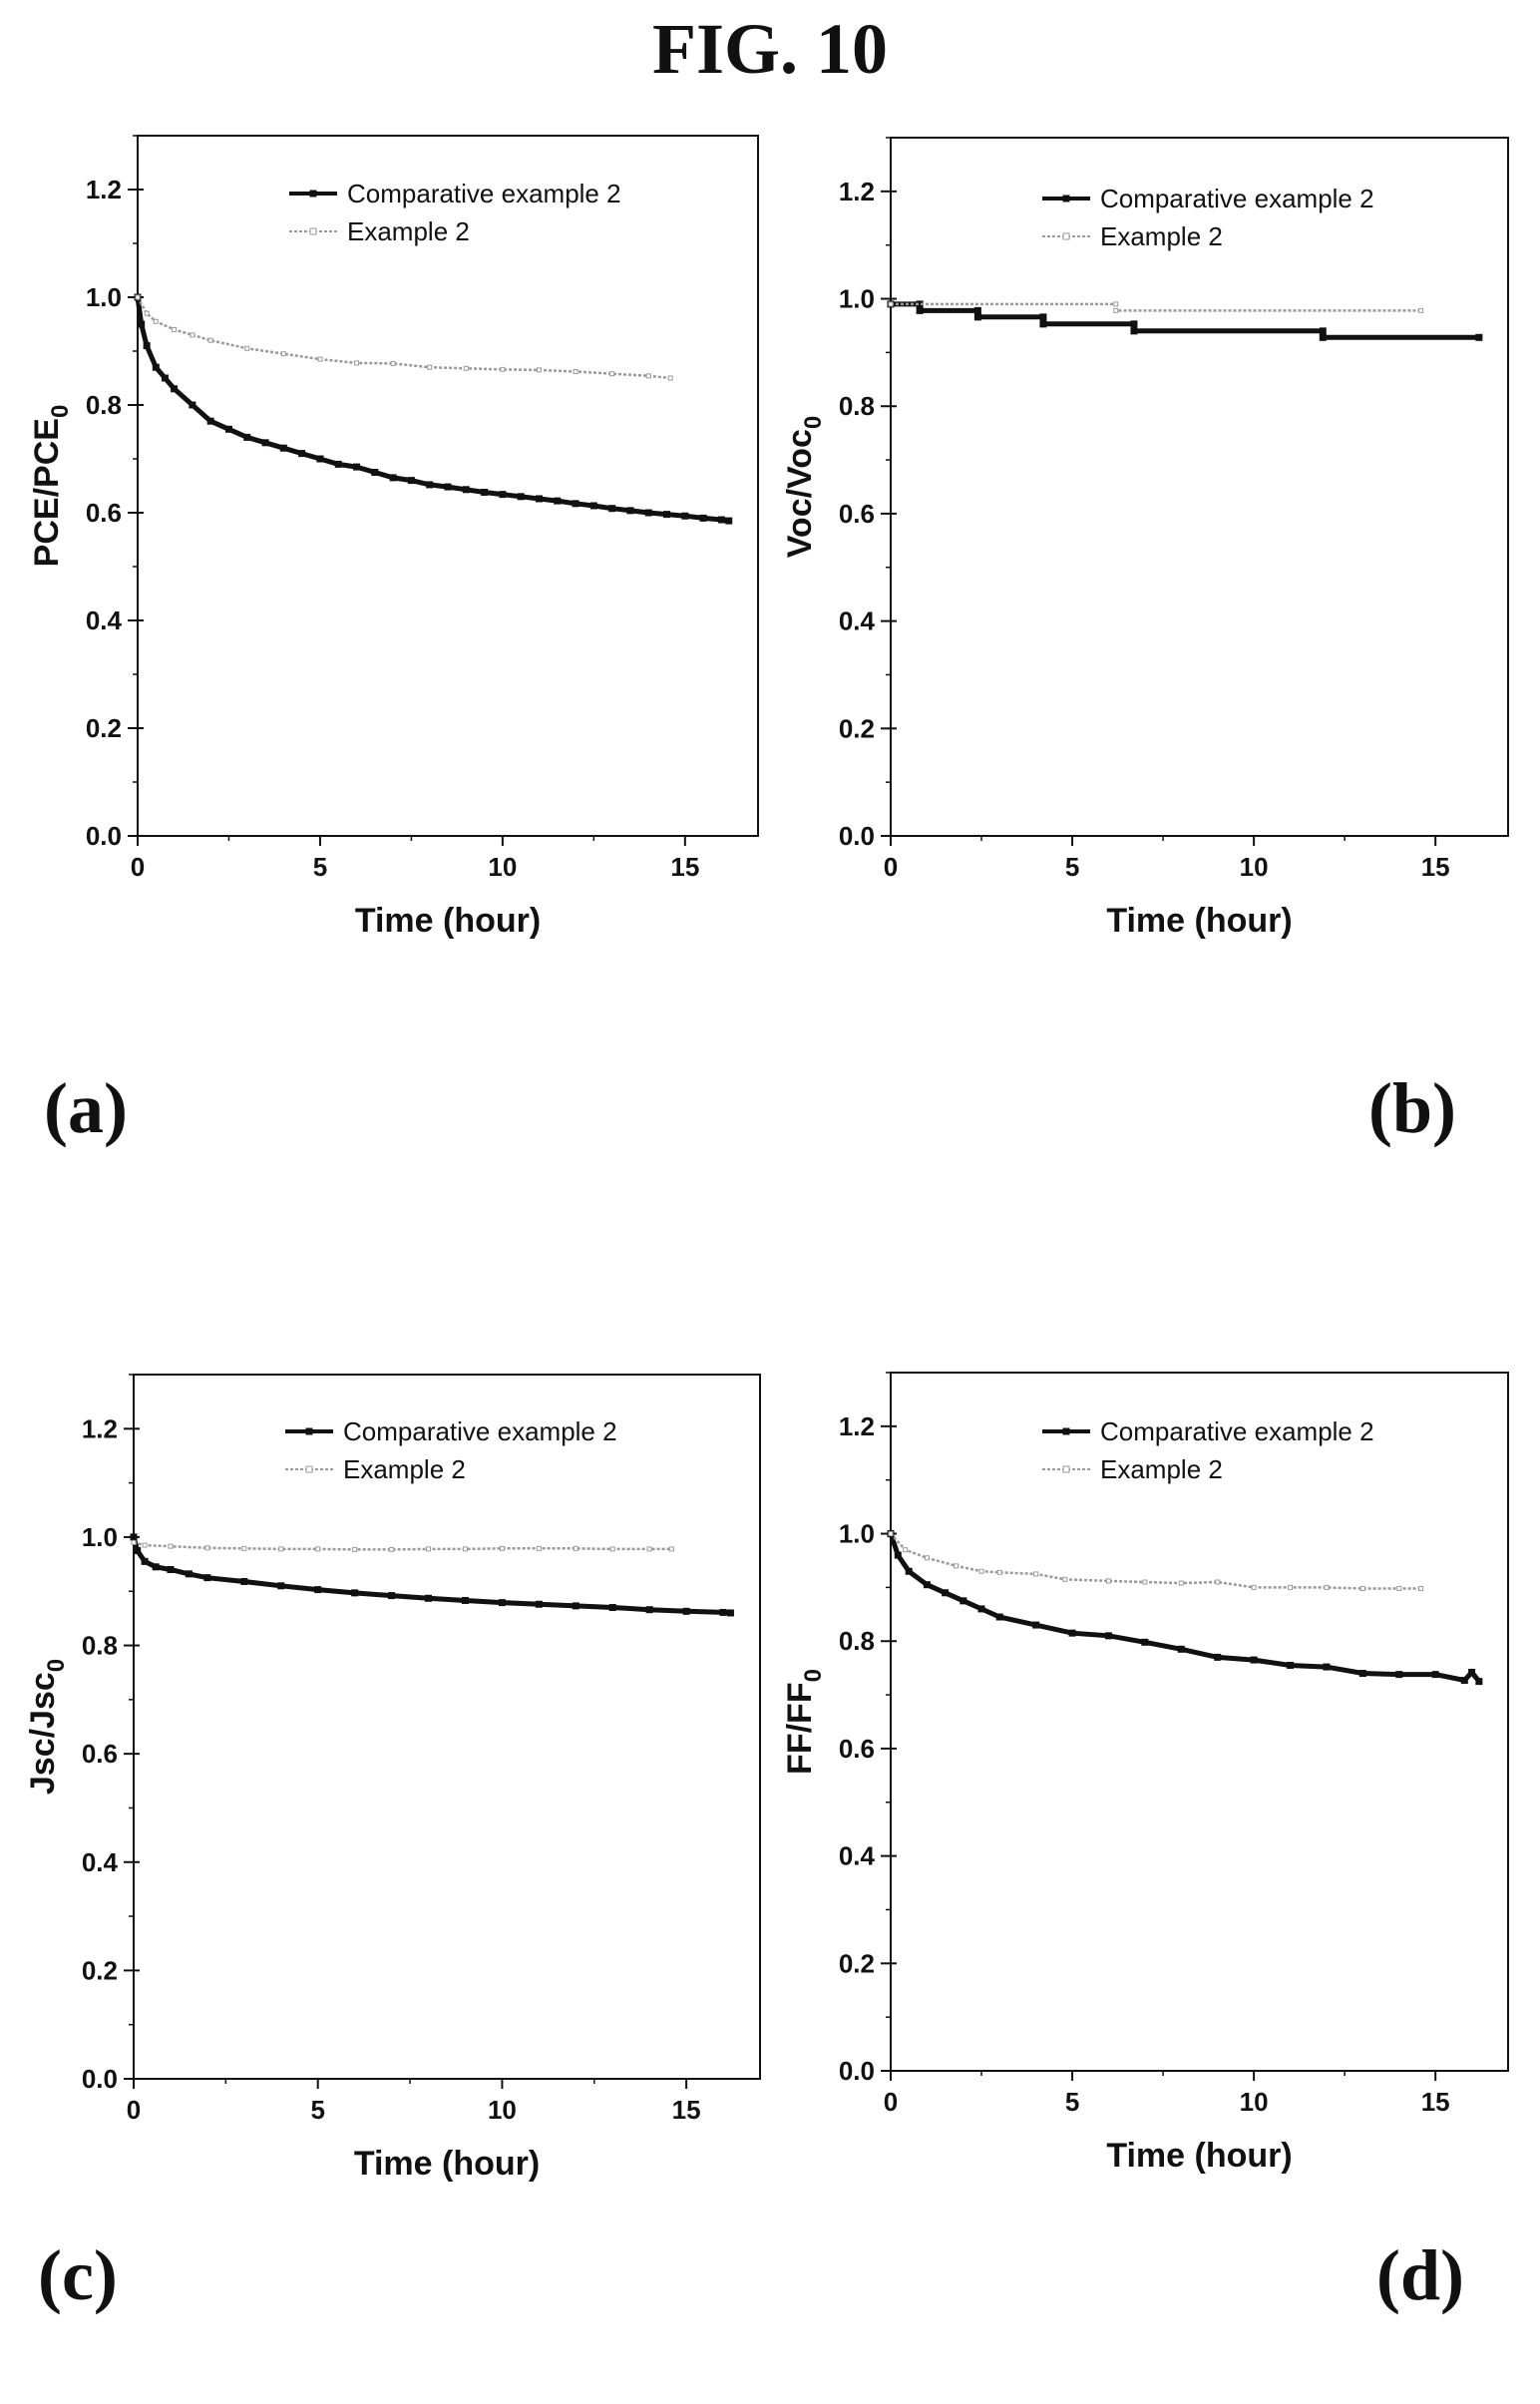 This screenshot has height=2404, width=1540. I want to click on legend-label: Comparative example 2, so click(1237, 198).